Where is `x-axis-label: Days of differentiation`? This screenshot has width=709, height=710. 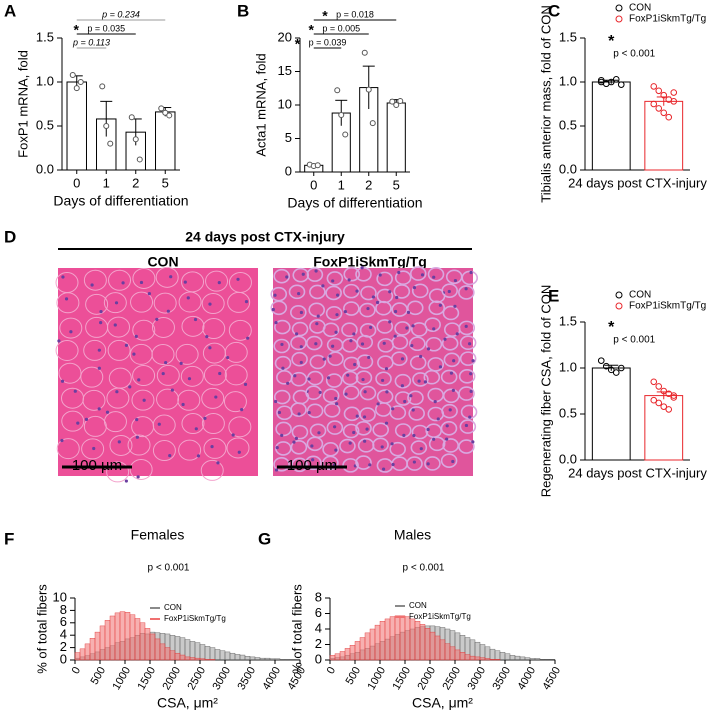
x-axis-label: Days of differentiation is located at coordinates (354, 203).